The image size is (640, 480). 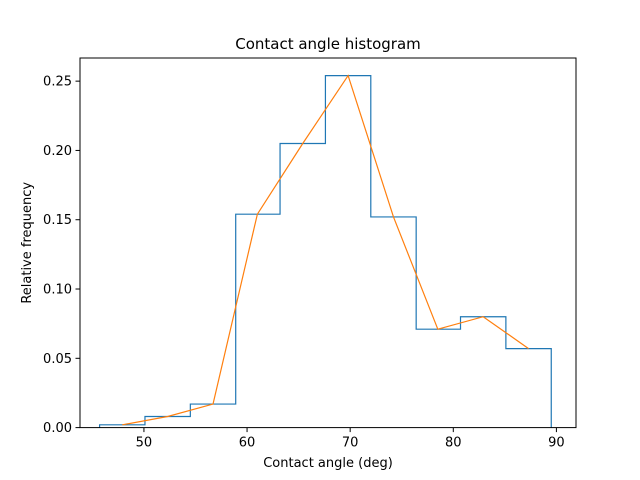 I want to click on y-axis-label: Relative frequency, so click(x=27, y=243).